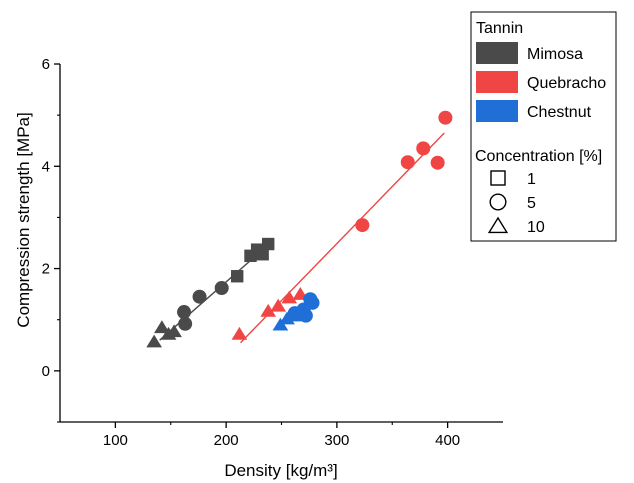  What do you see at coordinates (538, 156) in the screenshot?
I see `legend-title-concentration: Concentration [%]` at bounding box center [538, 156].